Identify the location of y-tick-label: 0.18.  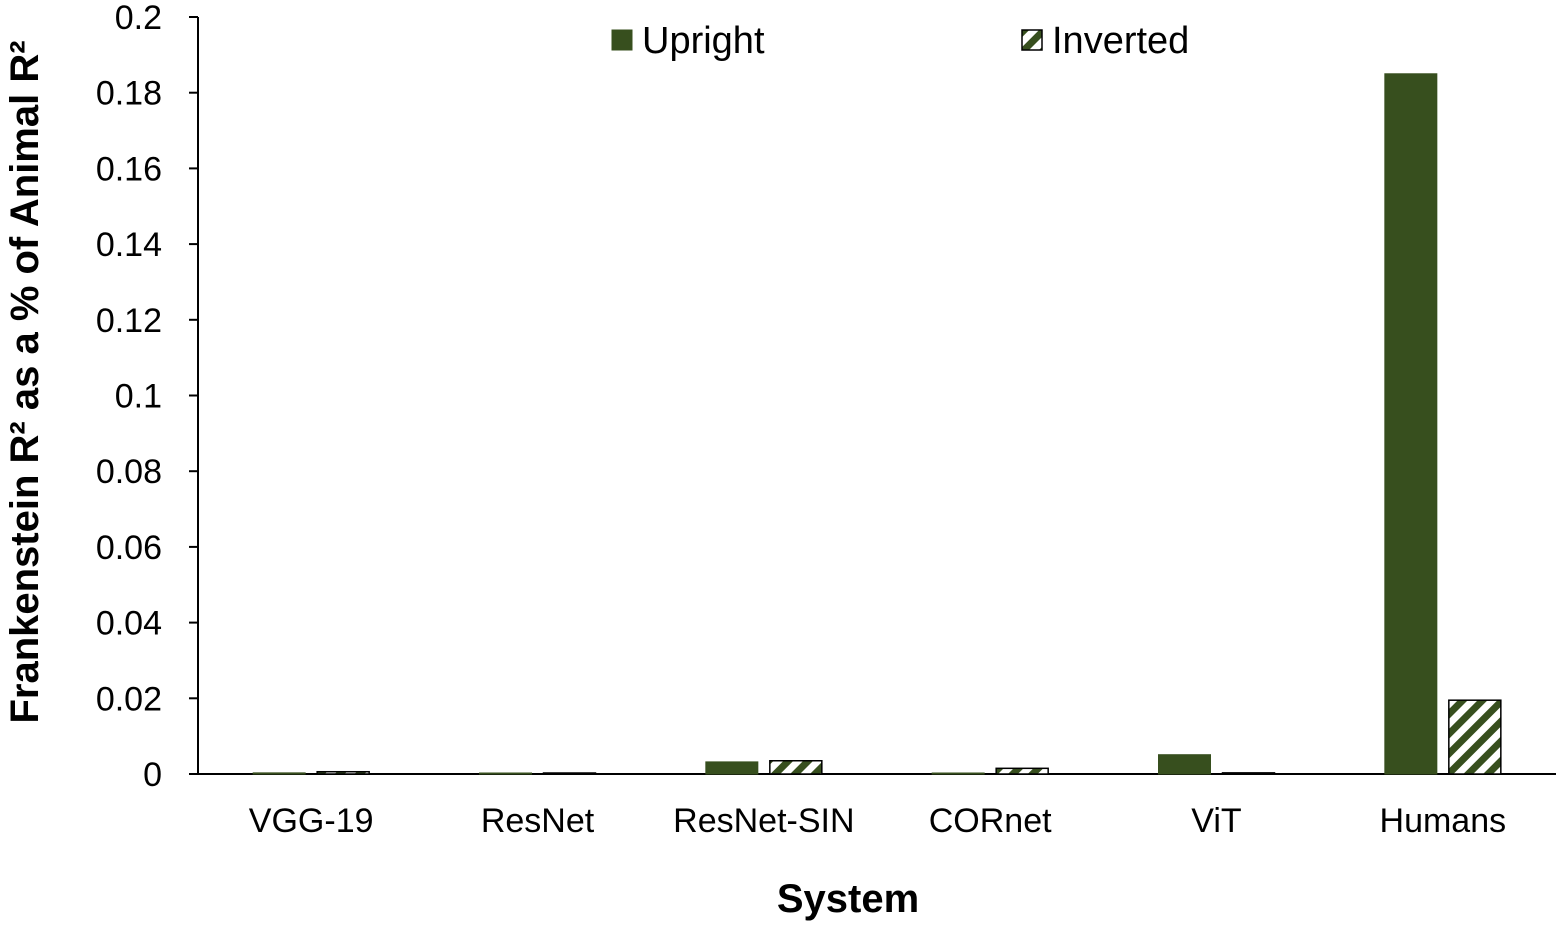
(129, 94).